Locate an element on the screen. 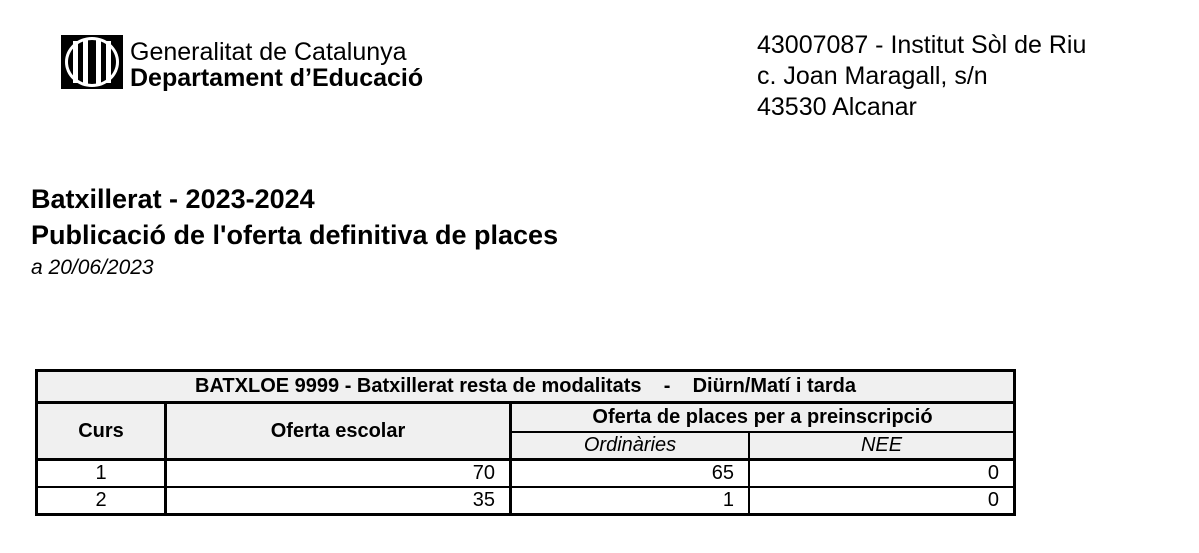 The height and width of the screenshot is (553, 1199). header-ordinaries: Ordinàries is located at coordinates (630, 445).